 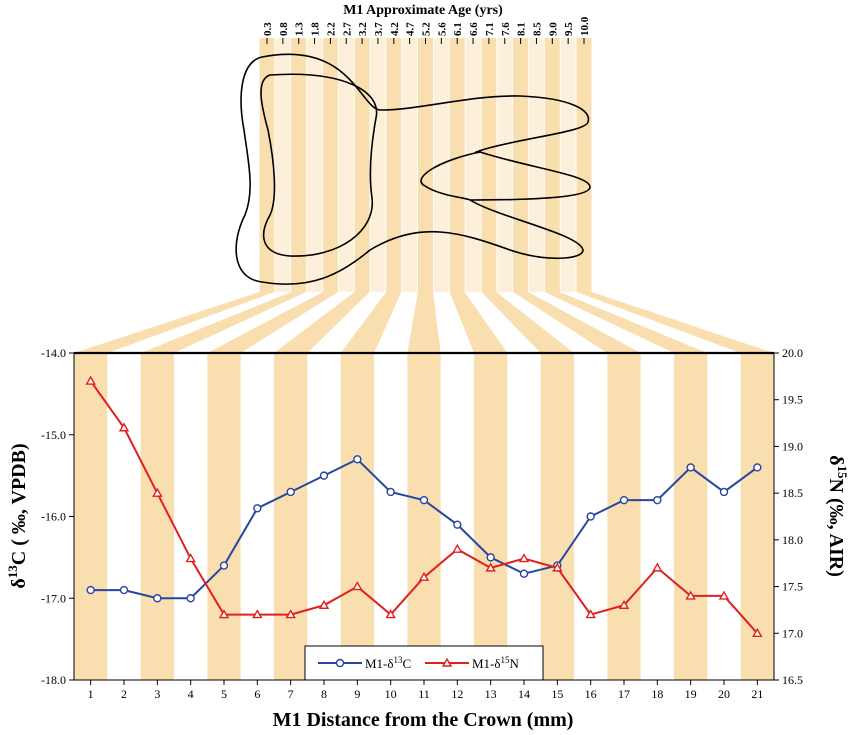 What do you see at coordinates (53, 517) in the screenshot?
I see `left-tick-label-2: -16.0` at bounding box center [53, 517].